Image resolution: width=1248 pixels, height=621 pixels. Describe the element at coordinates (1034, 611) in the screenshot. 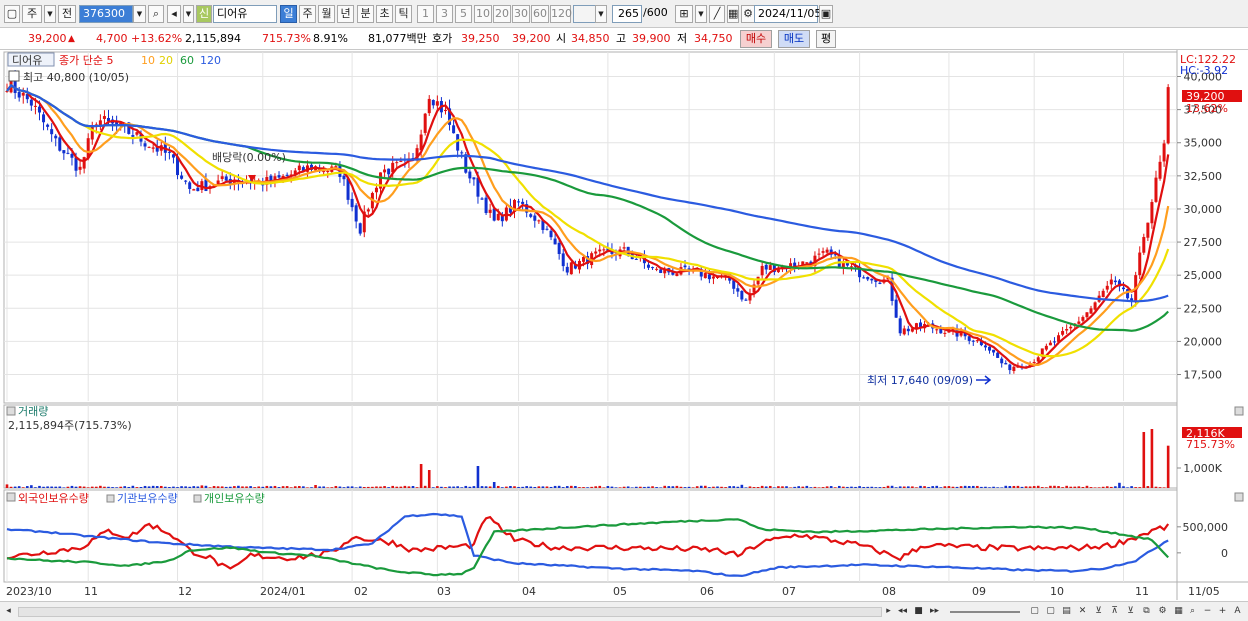

I see `layout-icon-1: ▢` at that location.